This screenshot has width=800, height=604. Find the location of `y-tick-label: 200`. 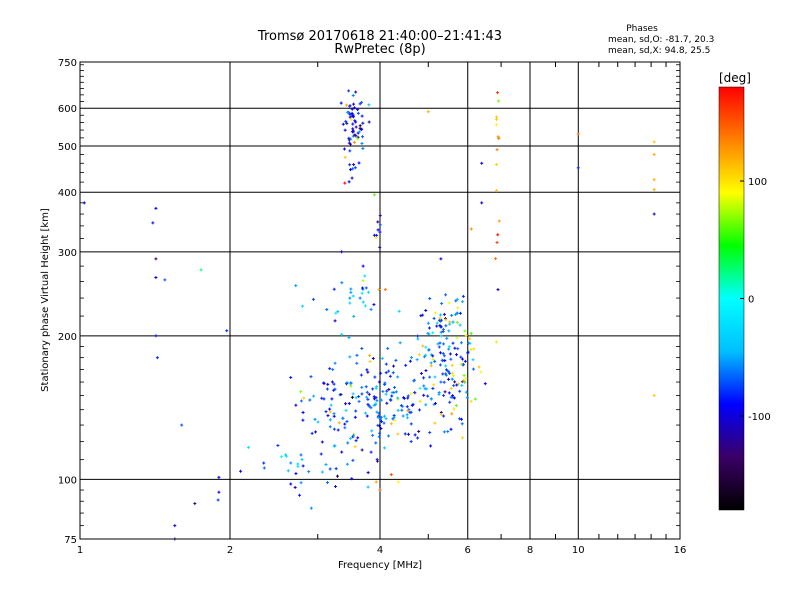

y-tick-label: 200 is located at coordinates (67, 337).